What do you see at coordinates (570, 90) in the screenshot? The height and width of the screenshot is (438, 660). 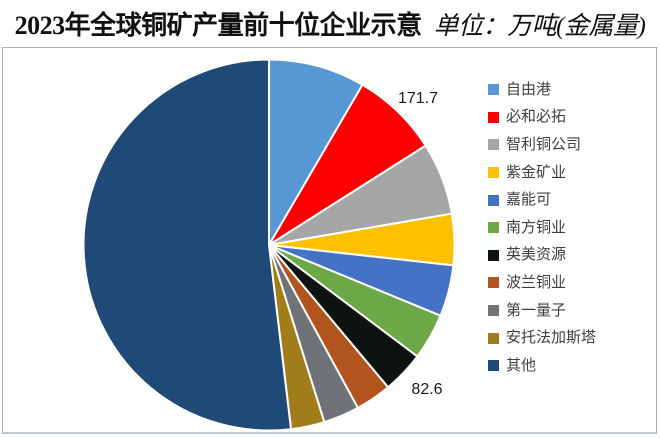 I see `legend-item-自由港: 自由港` at bounding box center [570, 90].